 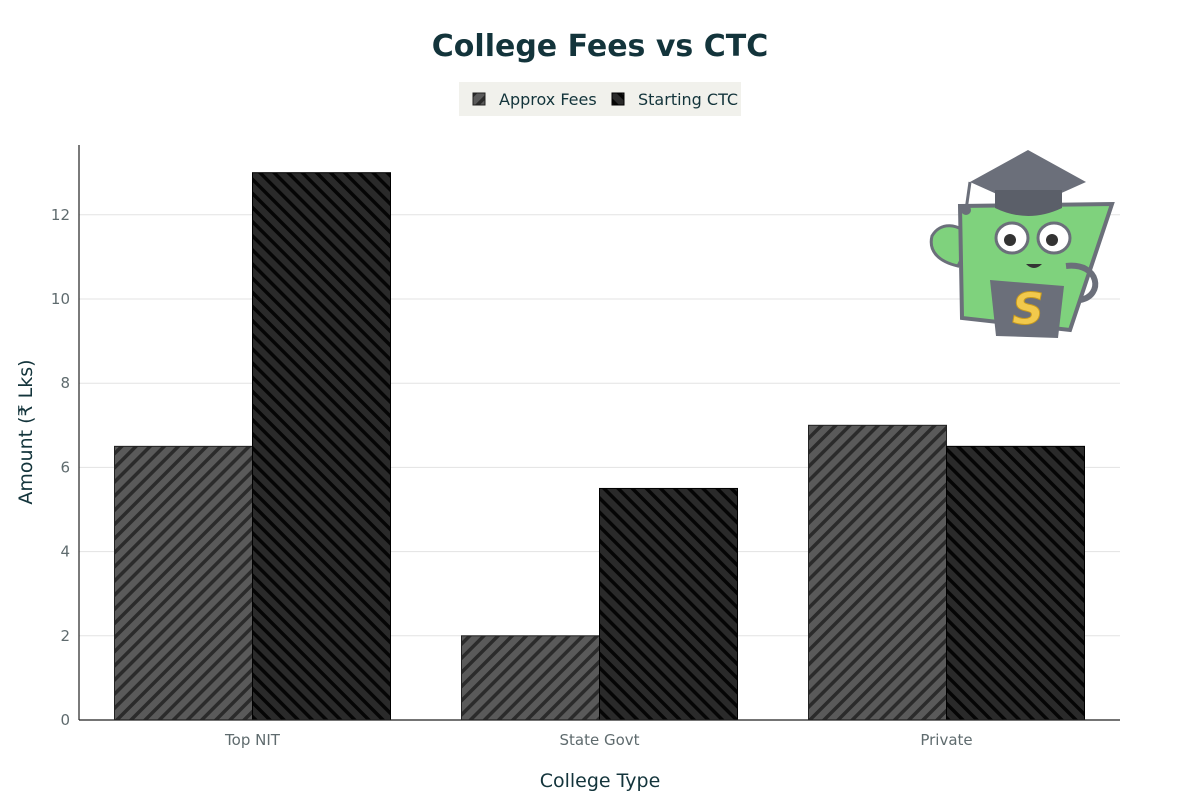 I want to click on mascot-letter: S, so click(x=1028, y=309).